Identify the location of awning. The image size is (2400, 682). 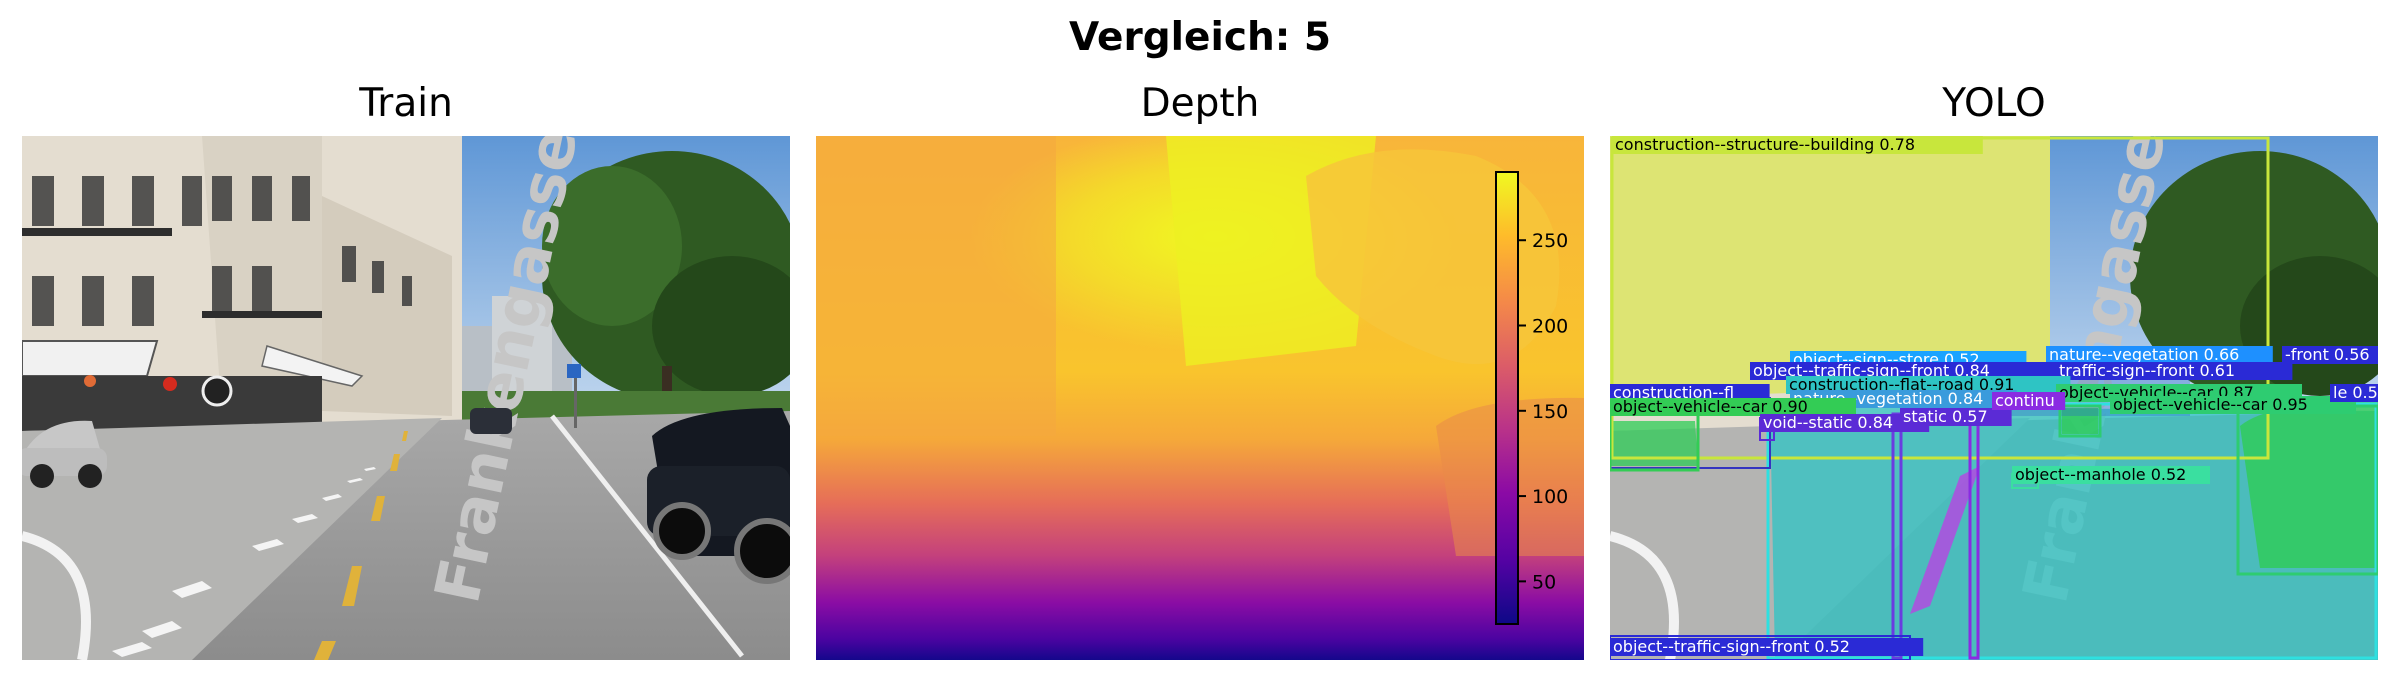
(90, 358).